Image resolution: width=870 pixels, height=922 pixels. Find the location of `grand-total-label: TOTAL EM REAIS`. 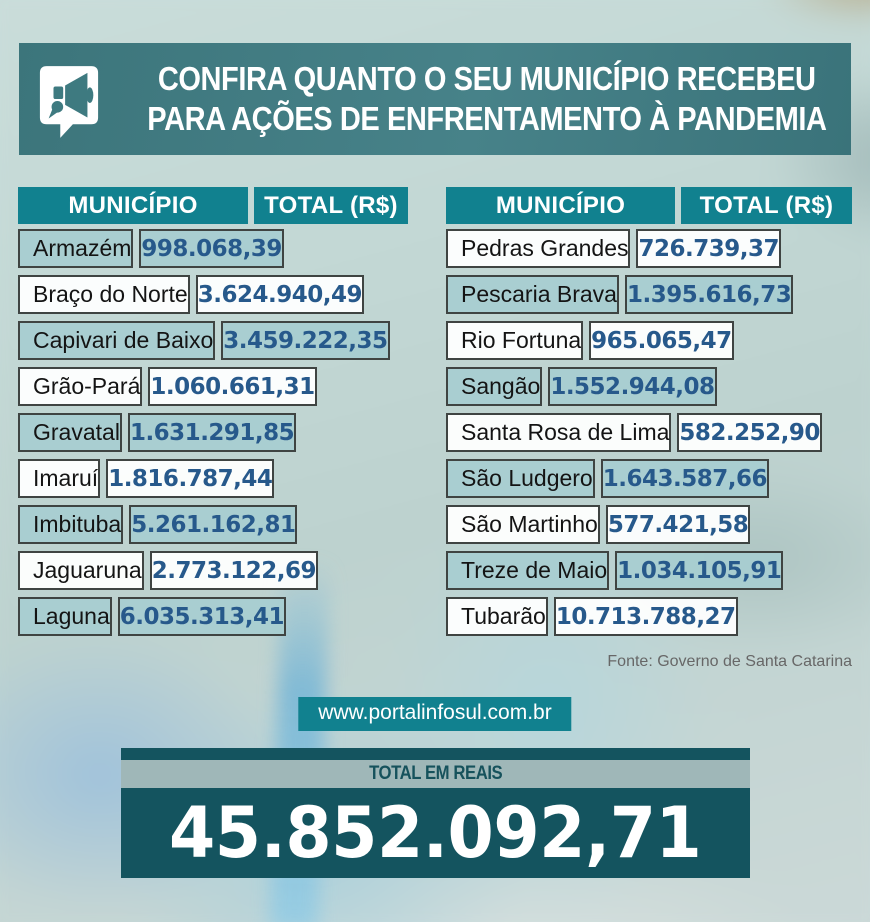

grand-total-label: TOTAL EM REAIS is located at coordinates (435, 774).